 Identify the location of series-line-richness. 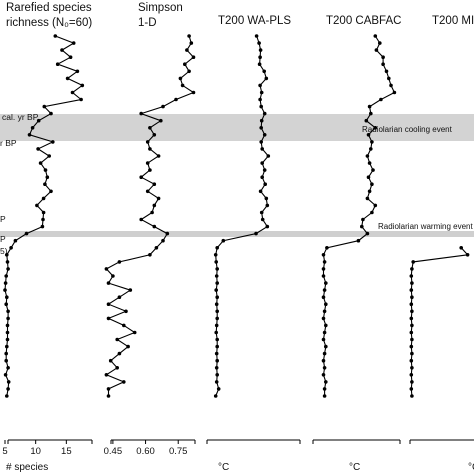
(44, 216).